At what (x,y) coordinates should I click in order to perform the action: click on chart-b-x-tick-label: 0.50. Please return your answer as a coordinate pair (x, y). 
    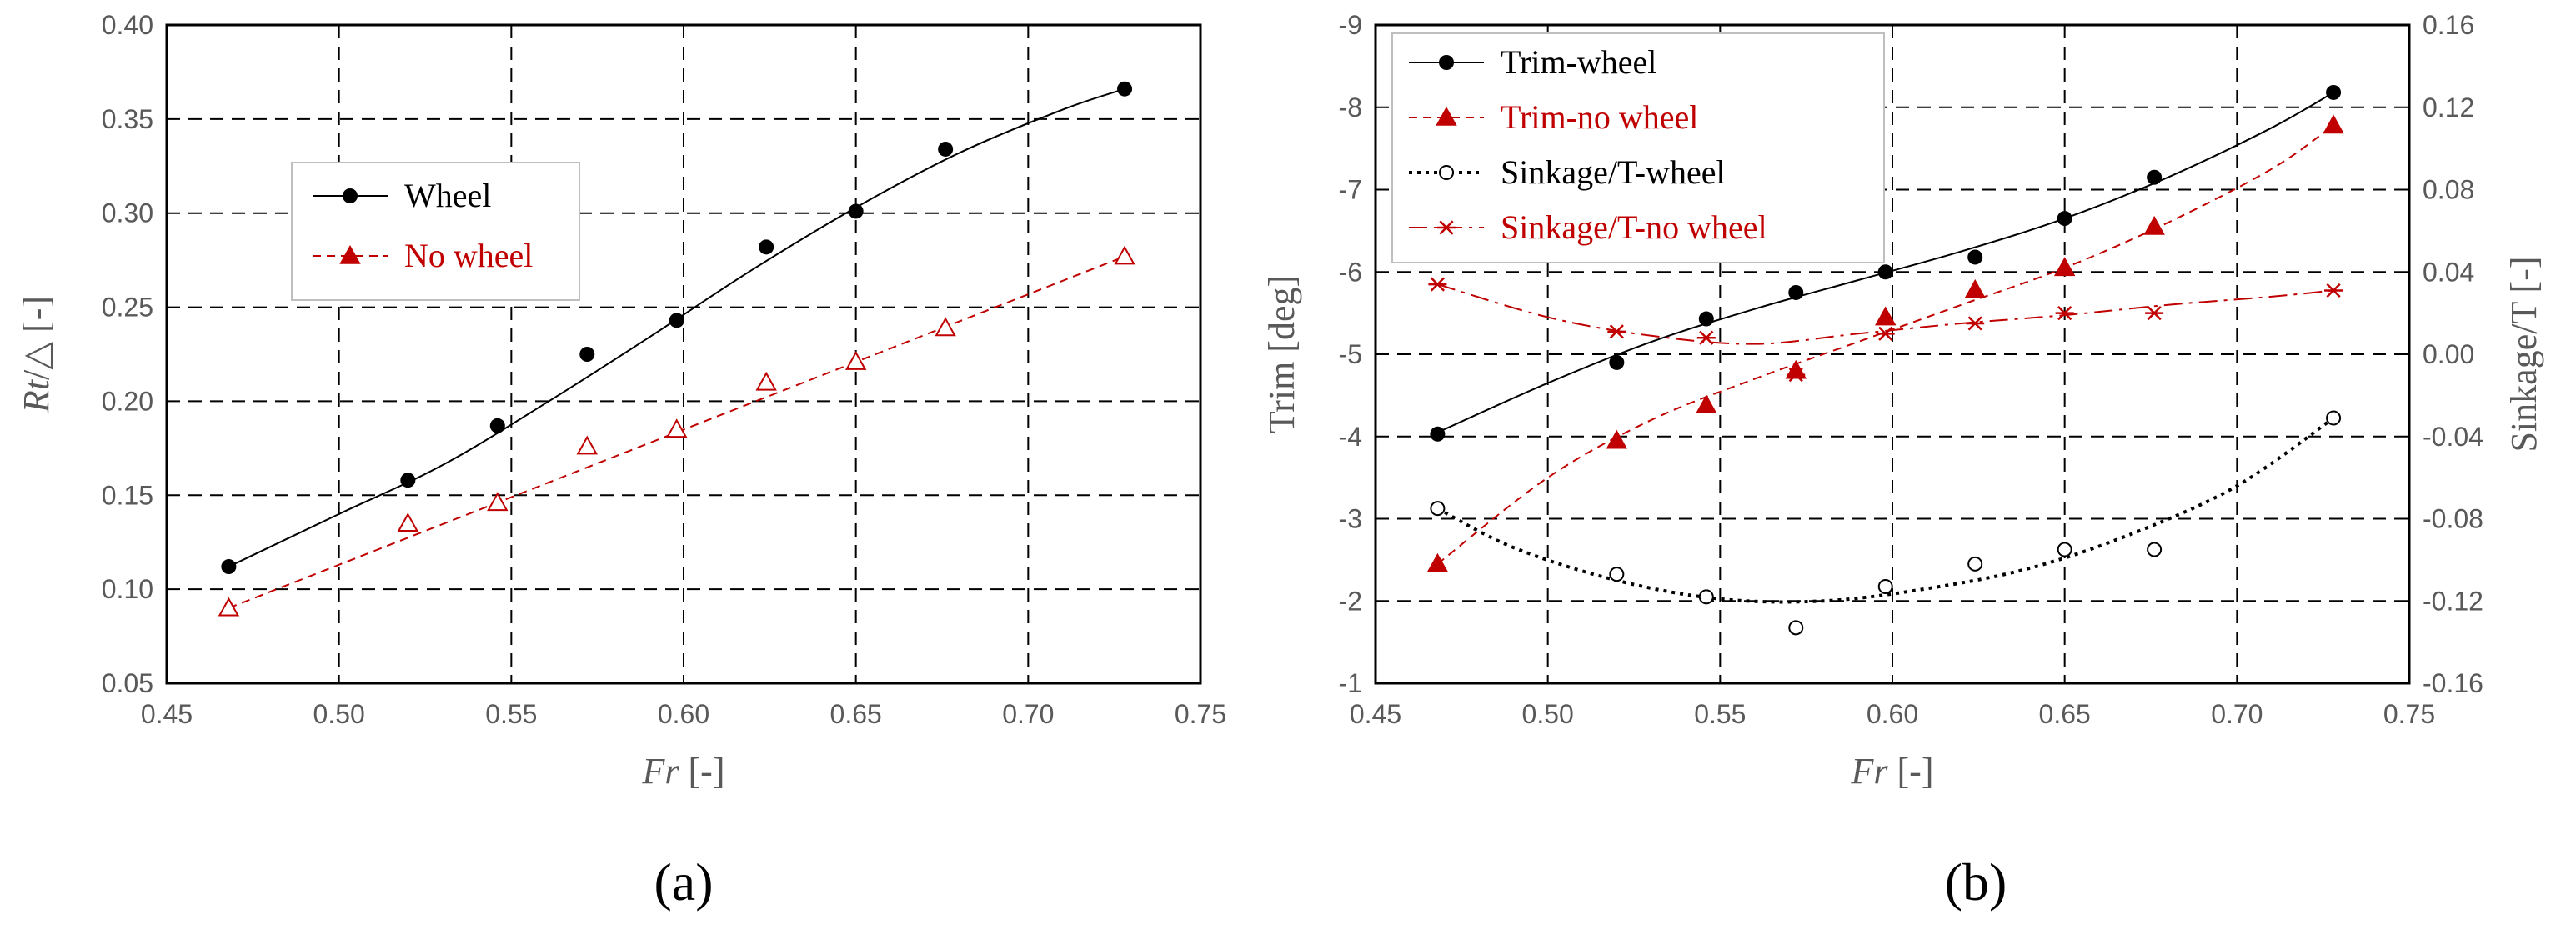
    Looking at the image, I should click on (1548, 714).